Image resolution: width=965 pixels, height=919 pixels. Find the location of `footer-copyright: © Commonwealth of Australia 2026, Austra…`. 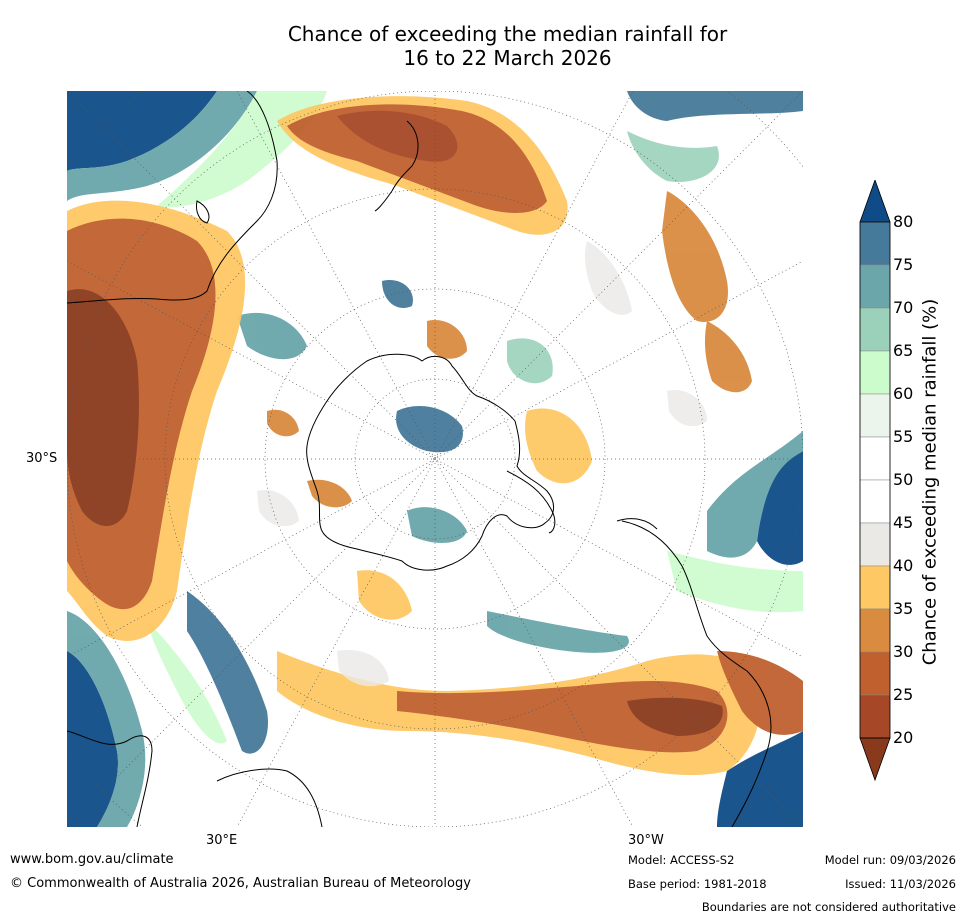

footer-copyright: © Commonwealth of Australia 2026, Austra… is located at coordinates (240, 883).